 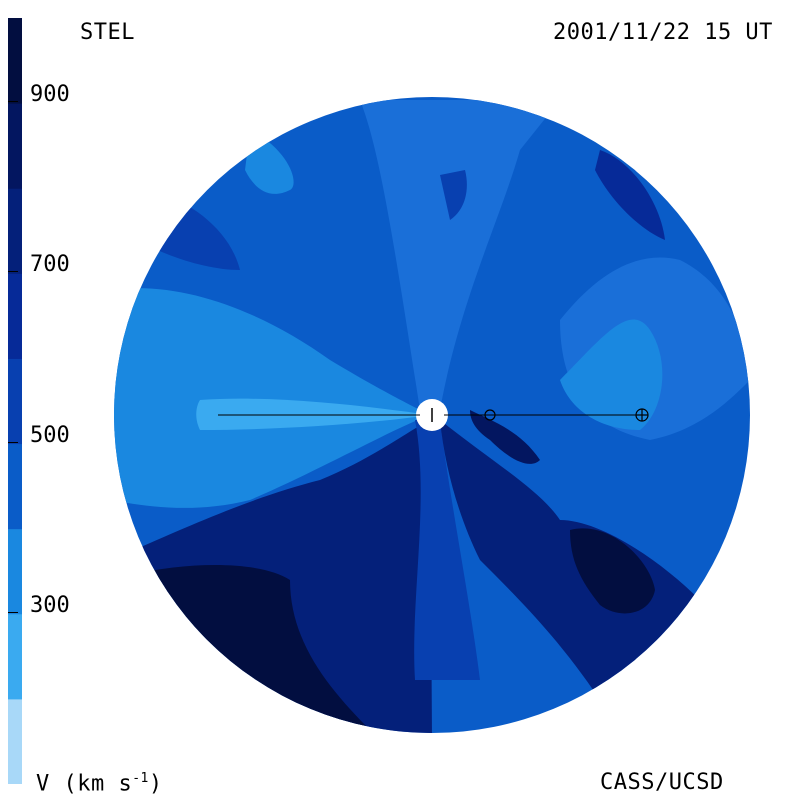 What do you see at coordinates (460, 255) in the screenshot?
I see `north-stream-region` at bounding box center [460, 255].